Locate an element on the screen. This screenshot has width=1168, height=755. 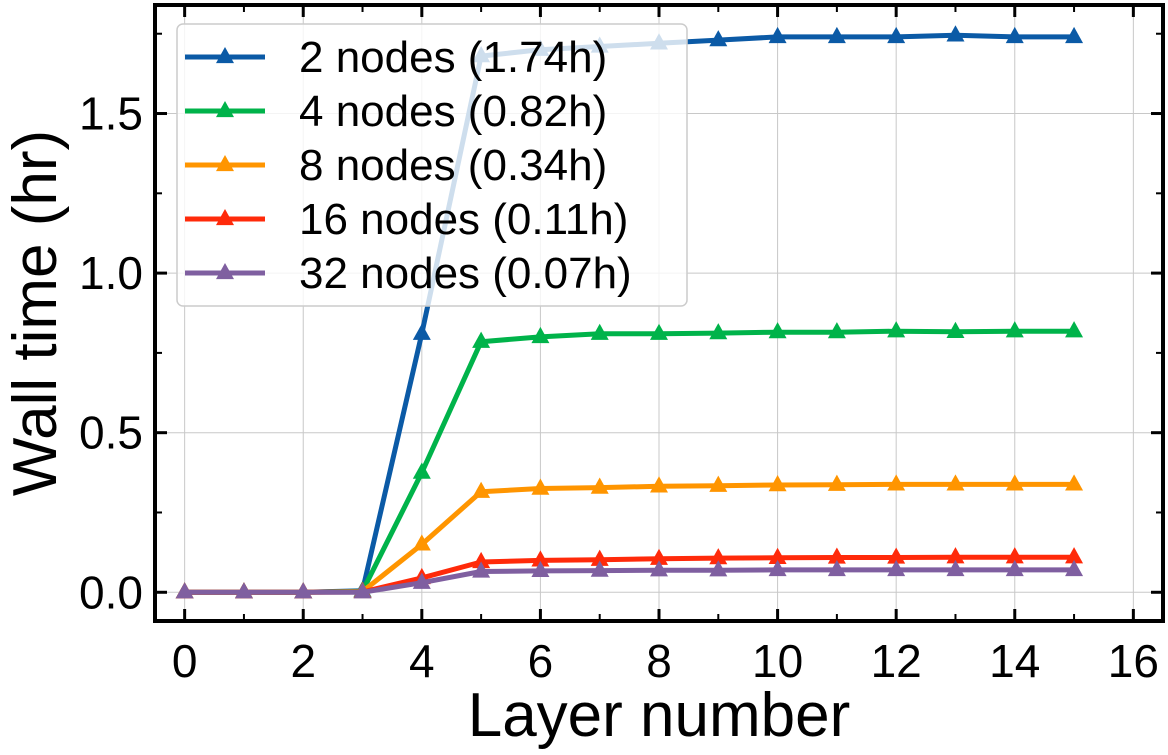
legend-label: 4 nodes (0.82h) is located at coordinates (453, 111).